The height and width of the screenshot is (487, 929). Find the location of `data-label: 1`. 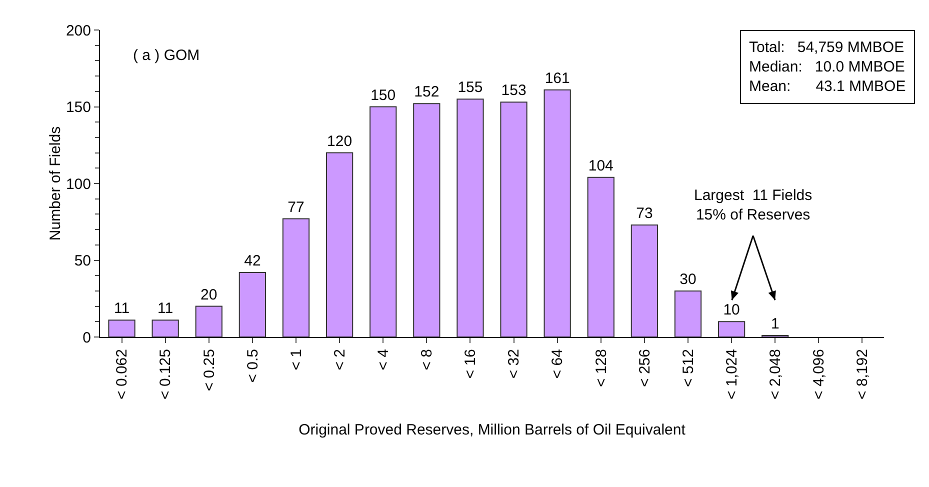

data-label: 1 is located at coordinates (775, 323).